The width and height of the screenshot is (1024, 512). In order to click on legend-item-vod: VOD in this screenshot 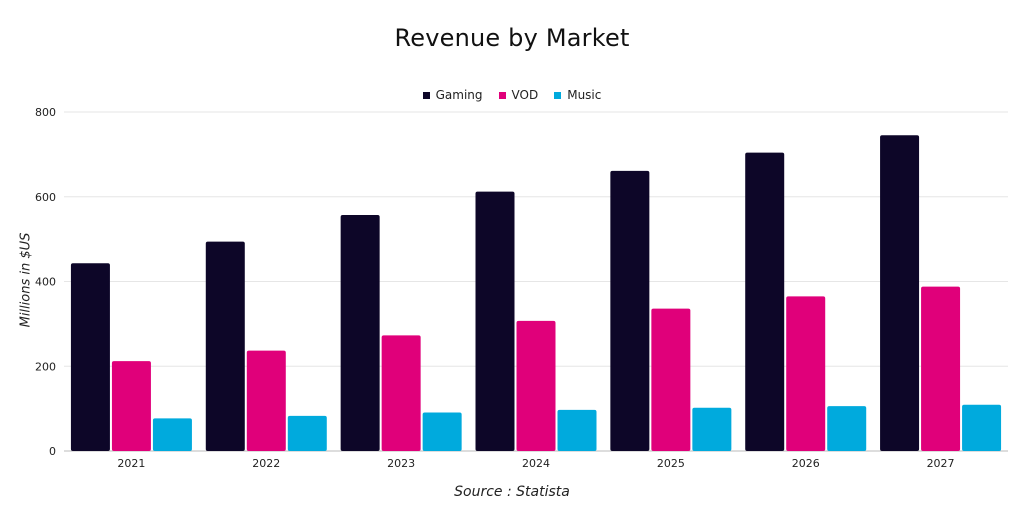, I will do `click(518, 95)`.